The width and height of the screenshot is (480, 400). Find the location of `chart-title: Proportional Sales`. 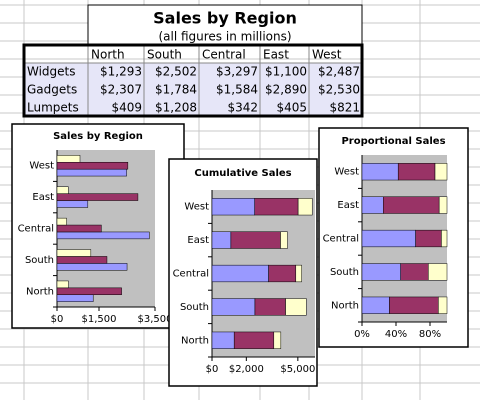

chart-title: Proportional Sales is located at coordinates (393, 141).